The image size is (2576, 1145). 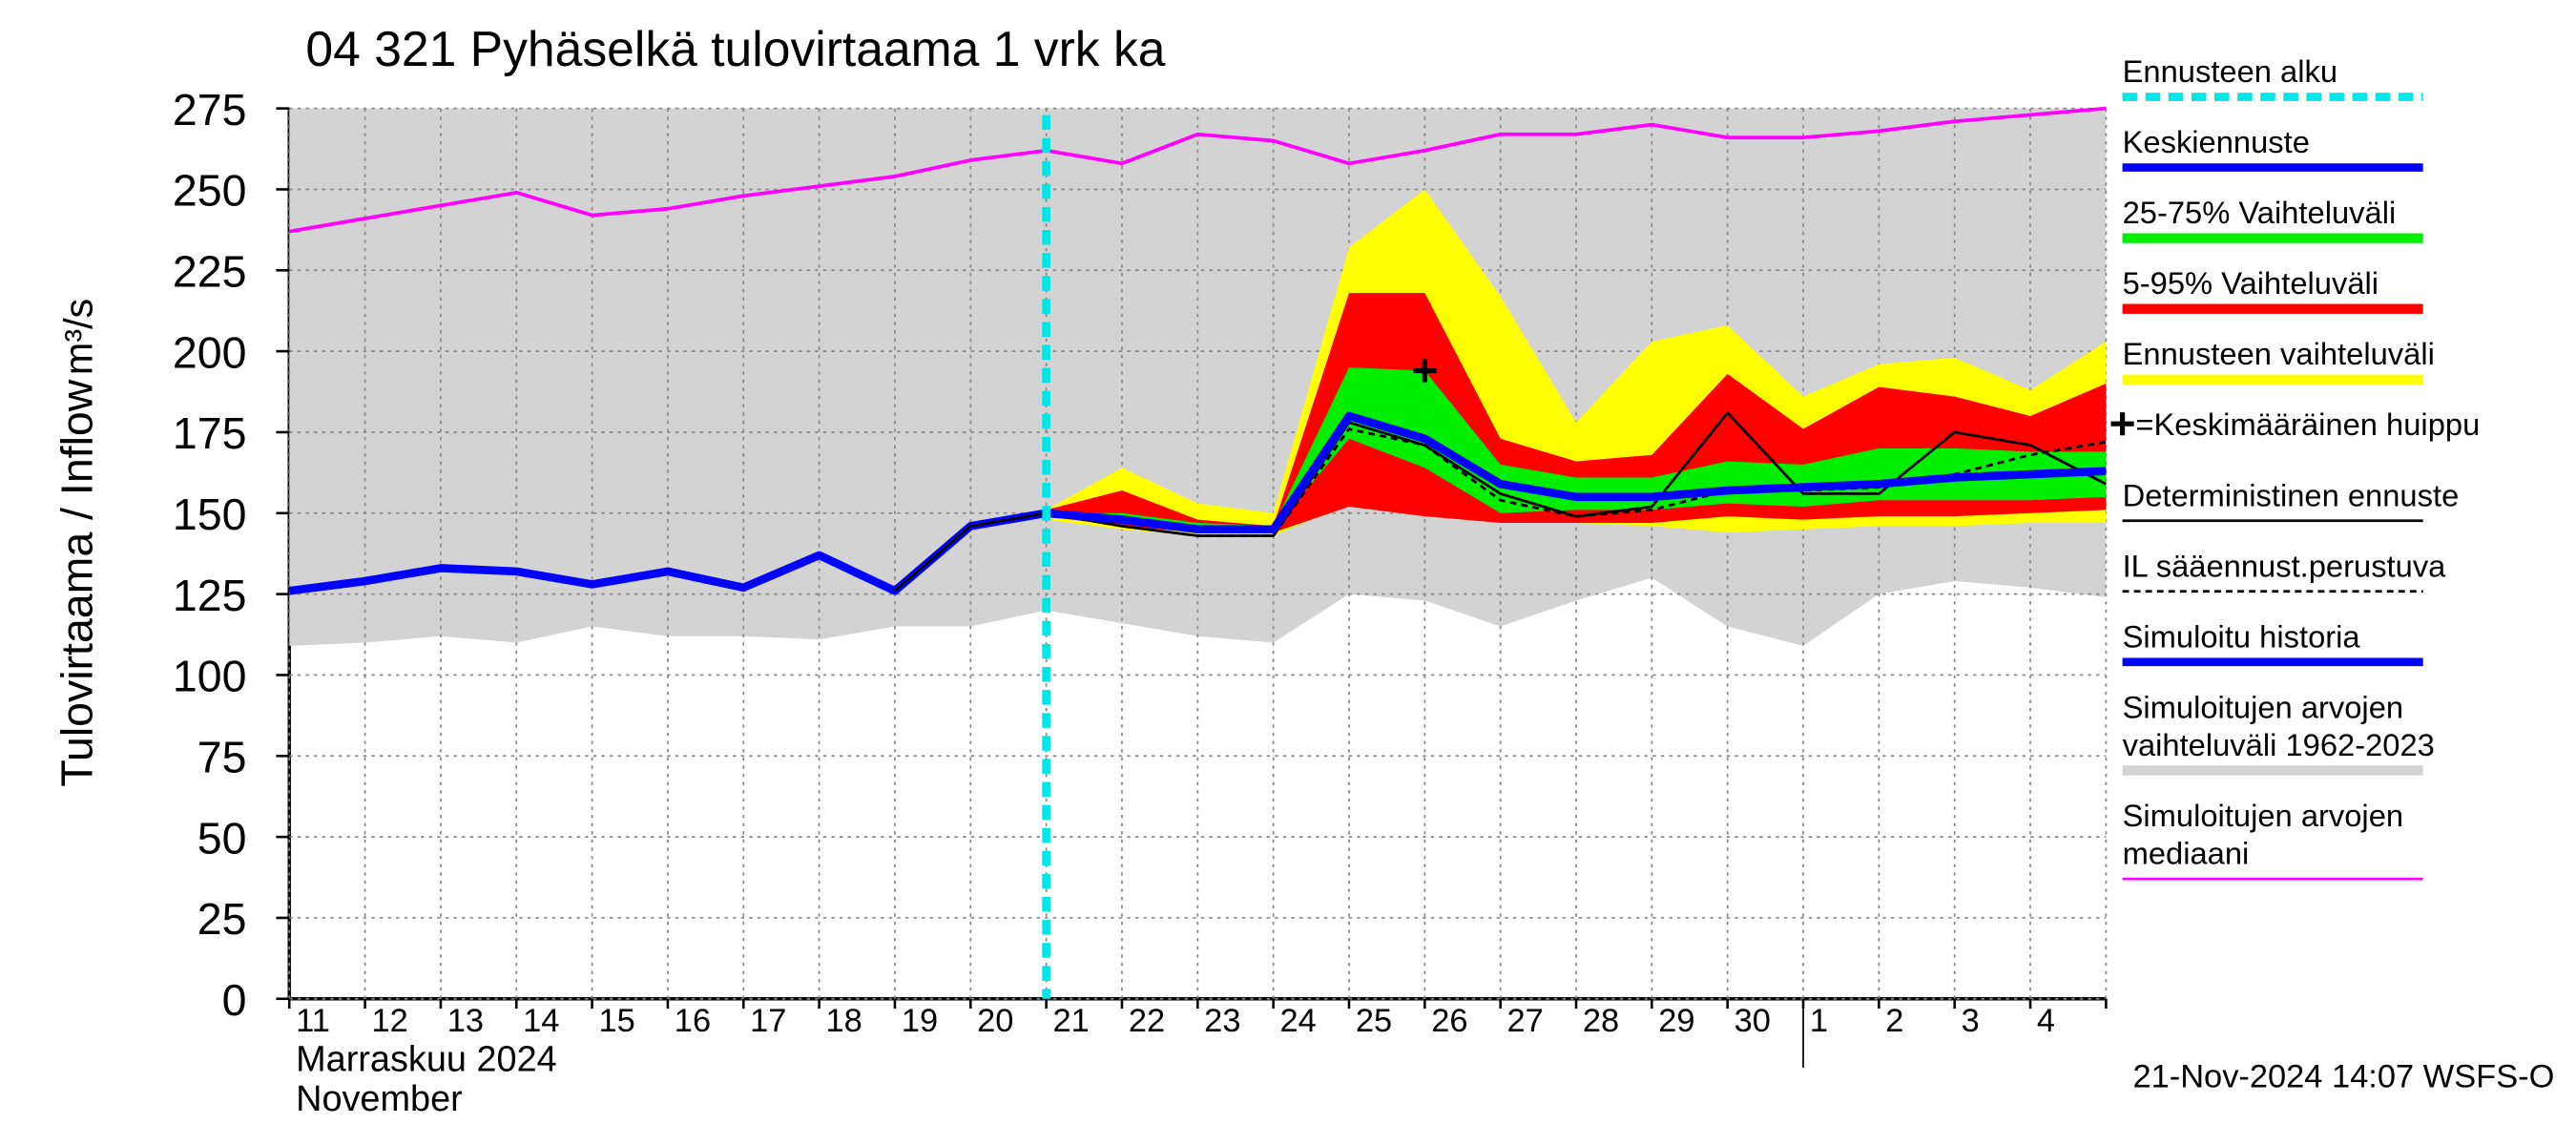 I want to click on x-tick-label: 19, so click(x=920, y=1021).